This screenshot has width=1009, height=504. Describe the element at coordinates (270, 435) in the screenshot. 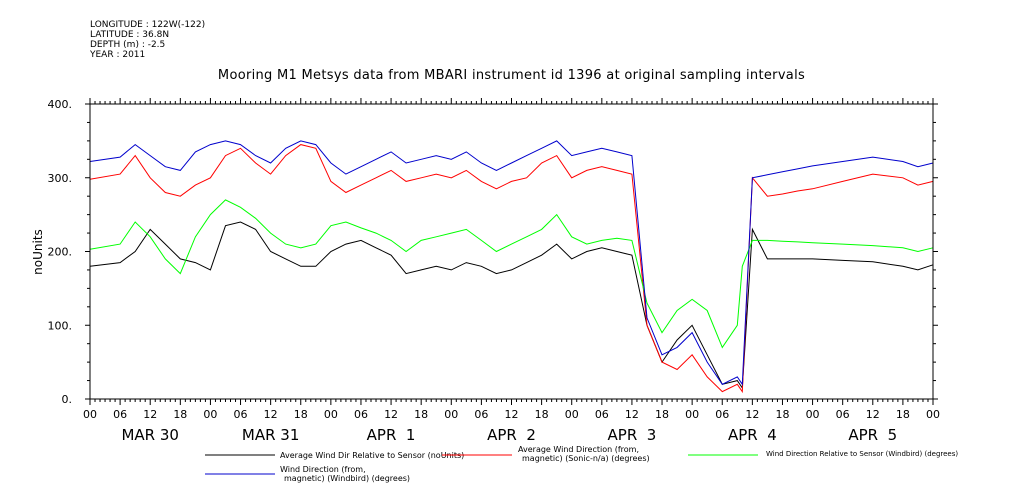

I see `day-label: MAR 31` at that location.